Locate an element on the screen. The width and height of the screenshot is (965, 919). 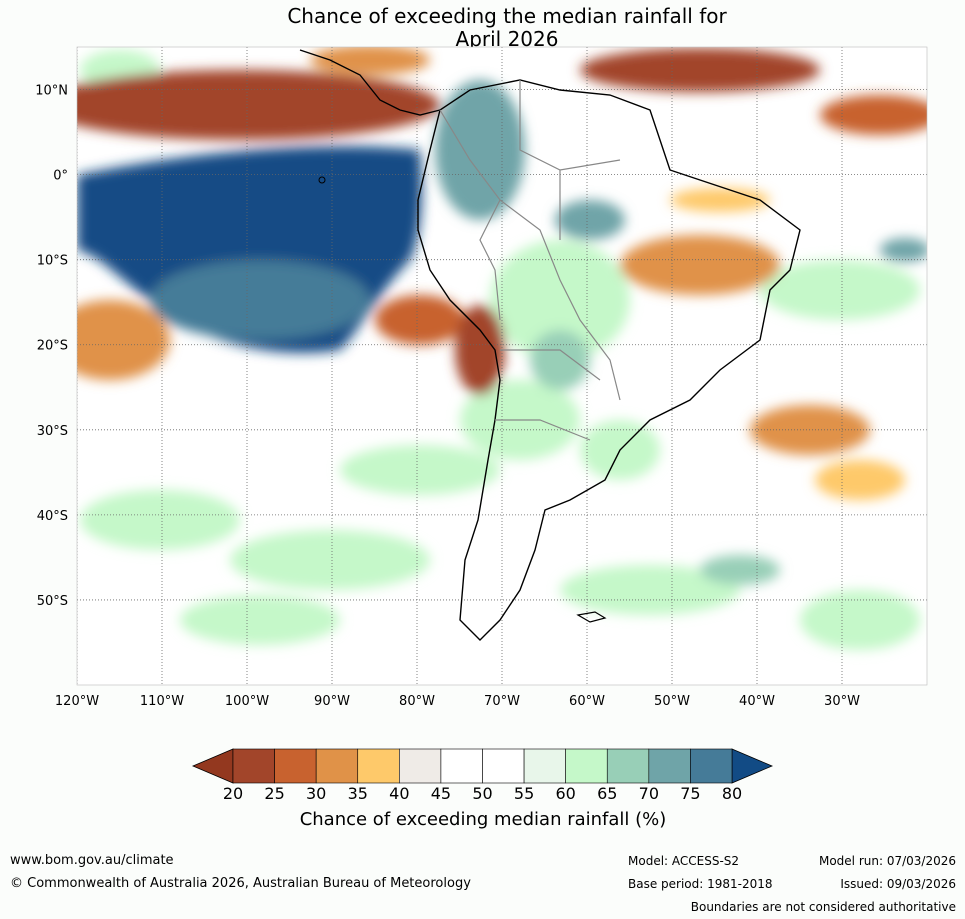
colorbar-over-arrow is located at coordinates (752, 766).